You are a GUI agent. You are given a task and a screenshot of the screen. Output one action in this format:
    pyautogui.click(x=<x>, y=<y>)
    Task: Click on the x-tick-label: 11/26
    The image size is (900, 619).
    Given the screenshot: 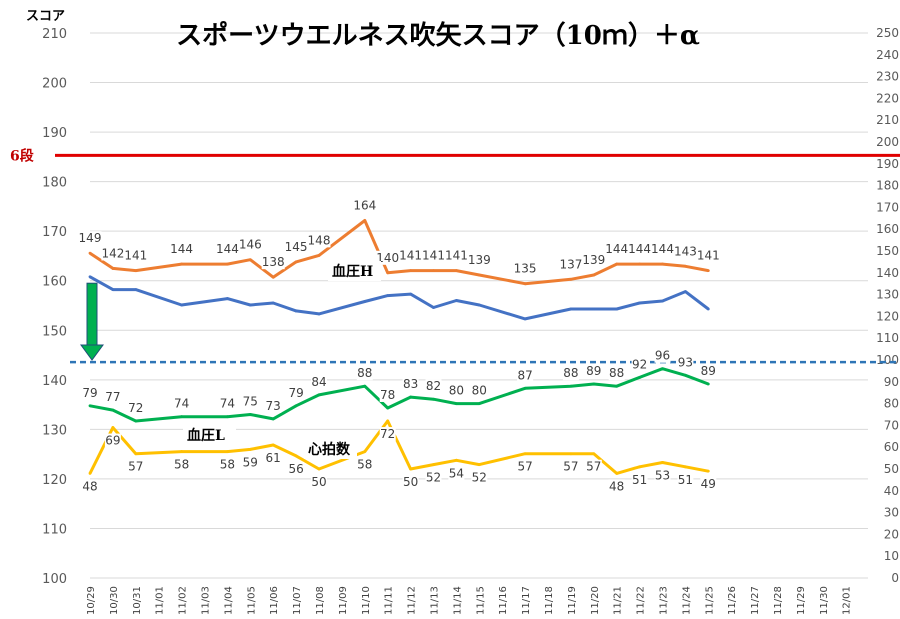 What is the action you would take?
    pyautogui.click(x=732, y=600)
    